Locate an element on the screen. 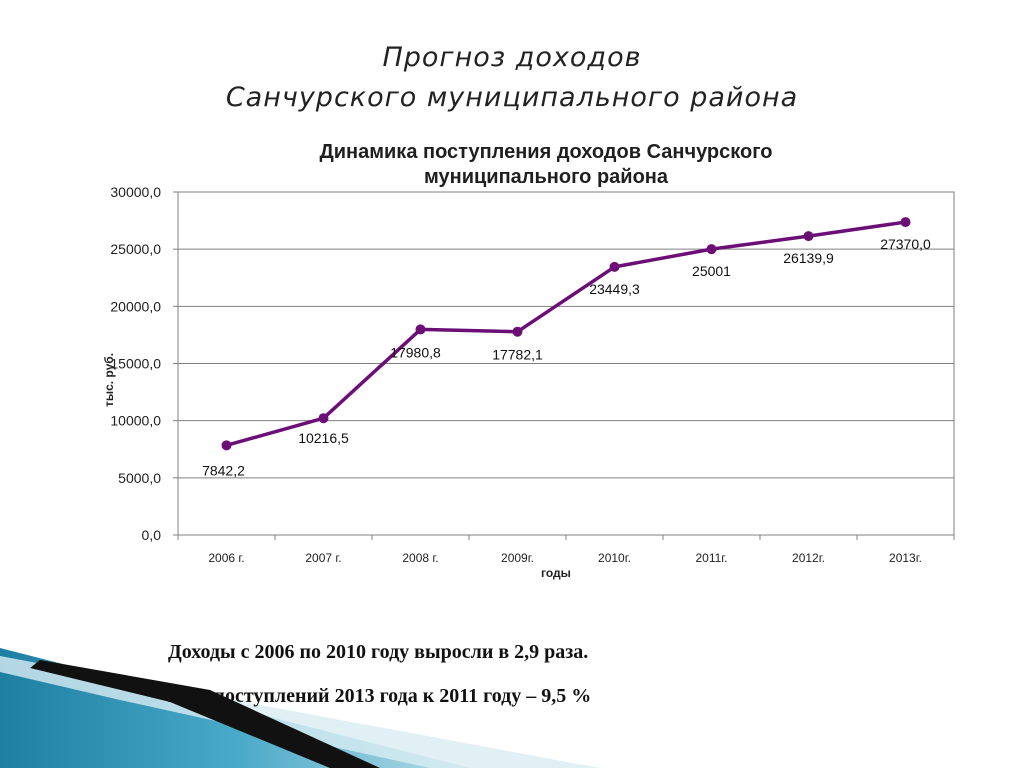 Image resolution: width=1024 pixels, height=768 pixels. chart-title-line2: муниципального района is located at coordinates (546, 177).